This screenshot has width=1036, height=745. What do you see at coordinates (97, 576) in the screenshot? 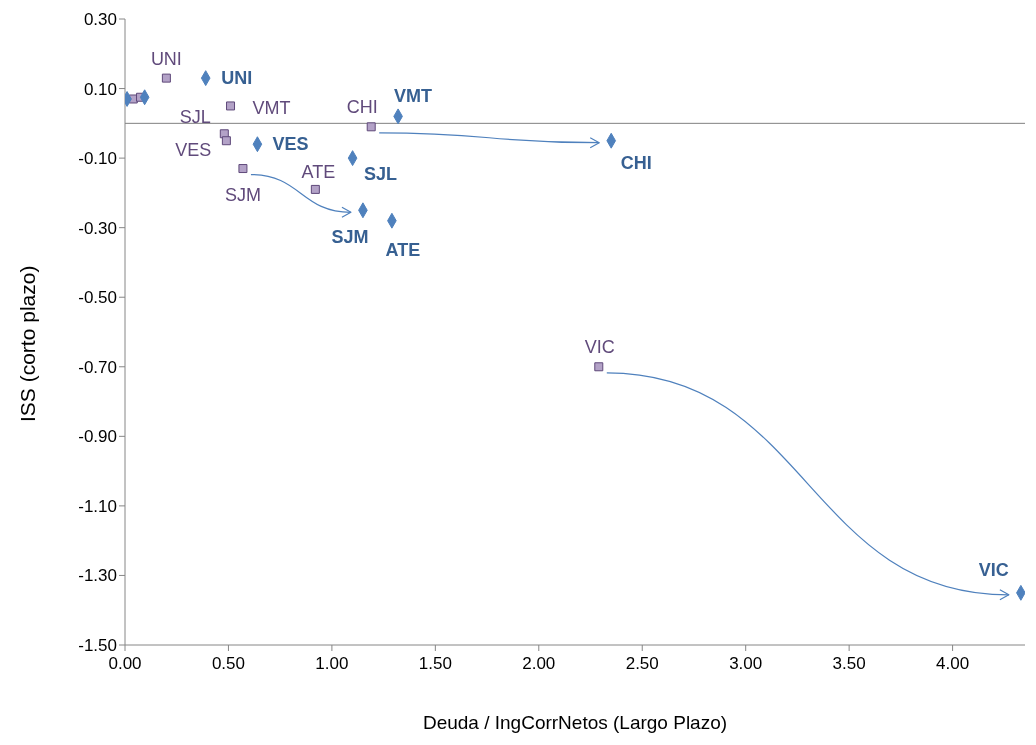
I see `y-tick-label: -1.30` at bounding box center [97, 576].